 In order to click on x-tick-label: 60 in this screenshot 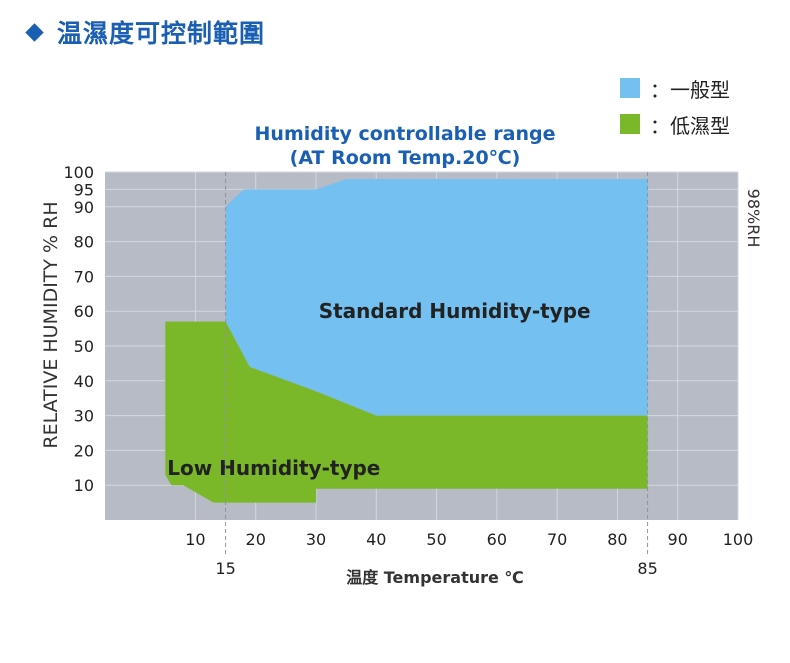, I will do `click(497, 539)`.